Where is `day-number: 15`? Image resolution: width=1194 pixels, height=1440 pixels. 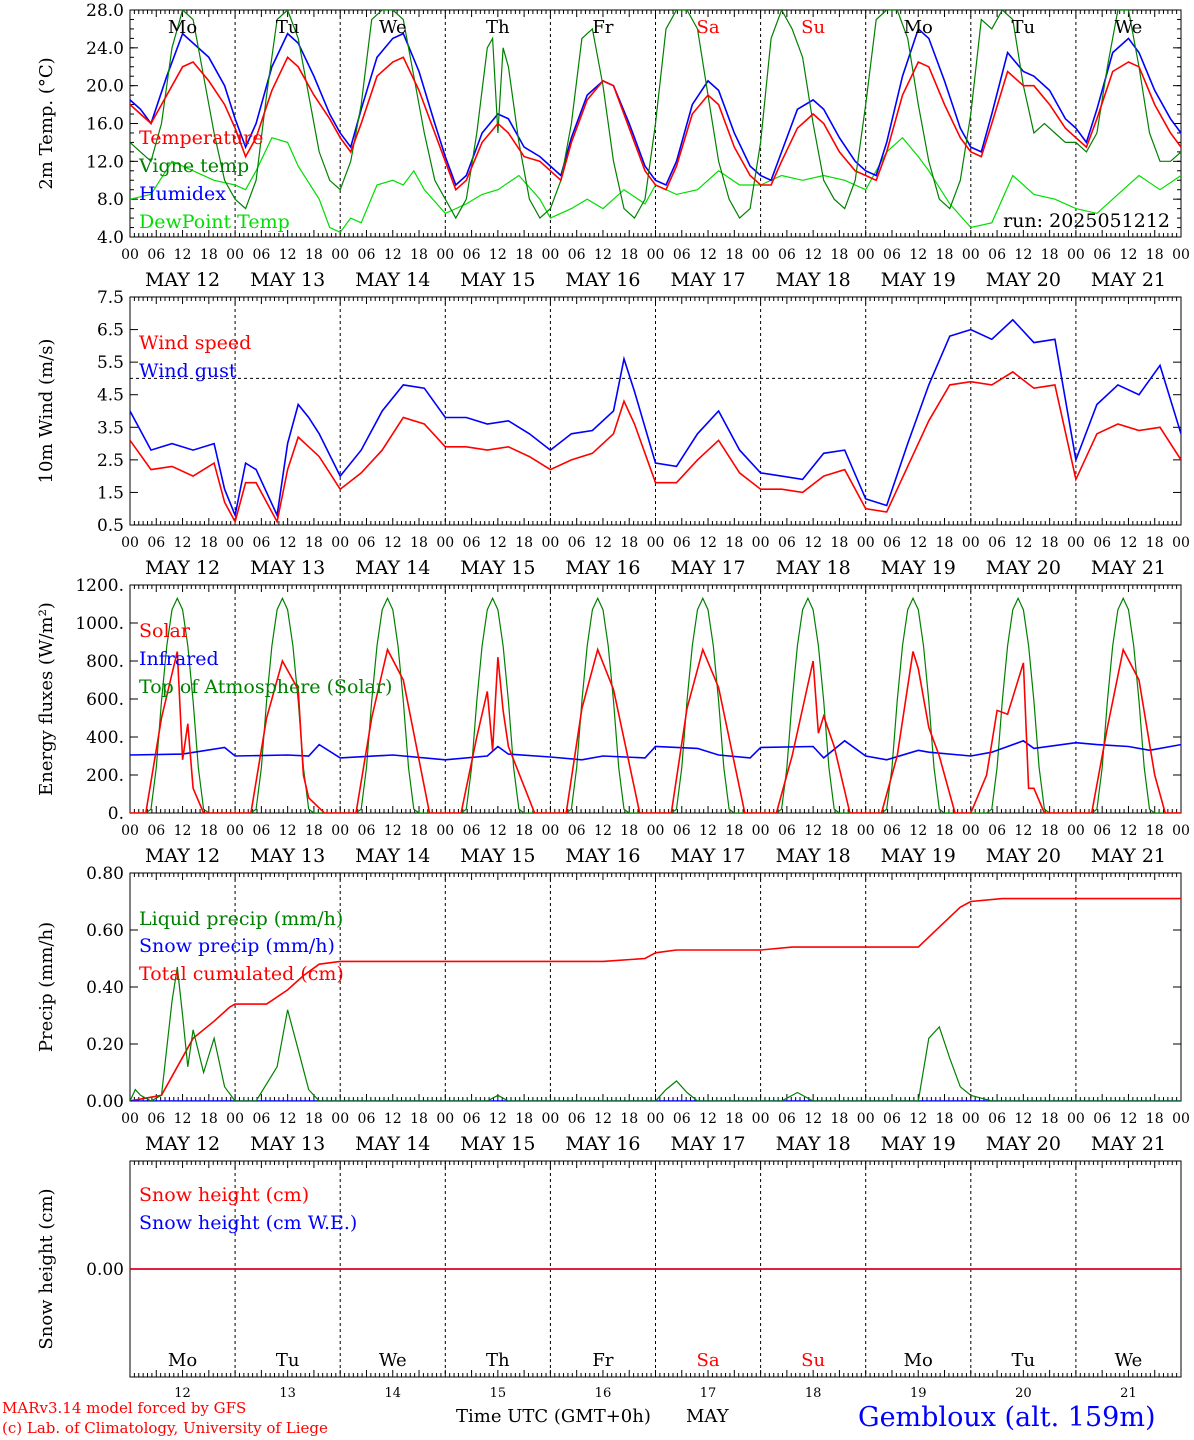
day-number: 15 is located at coordinates (498, 1393).